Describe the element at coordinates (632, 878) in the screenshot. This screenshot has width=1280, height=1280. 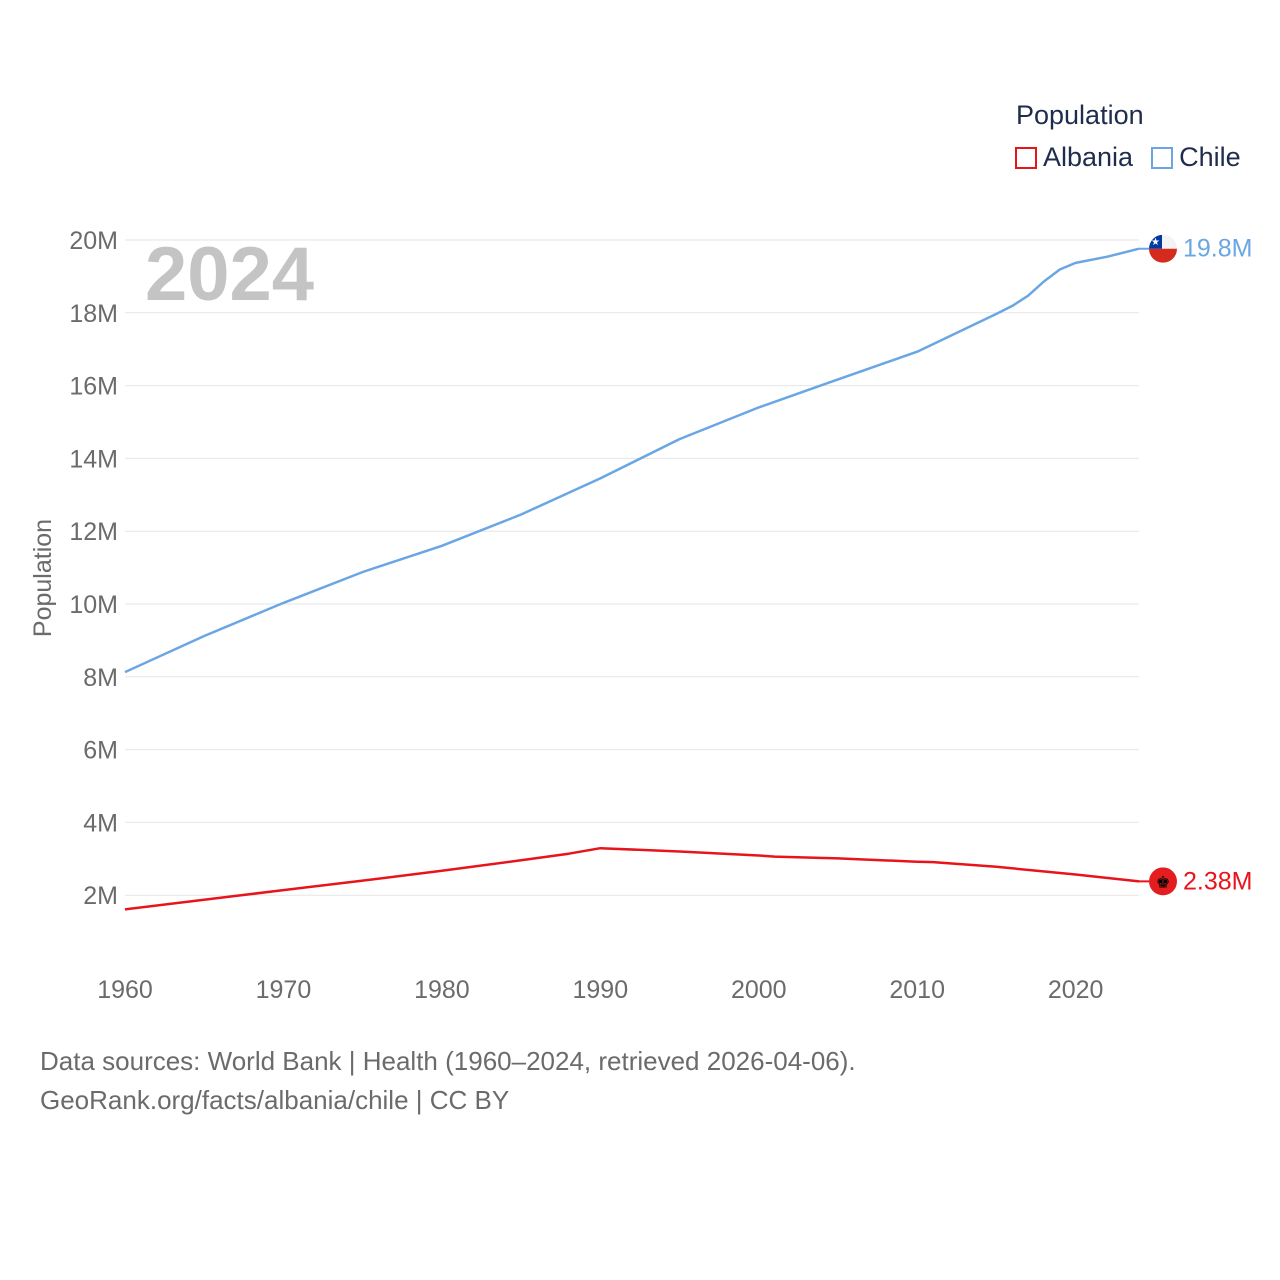
I see `series-line-albania` at that location.